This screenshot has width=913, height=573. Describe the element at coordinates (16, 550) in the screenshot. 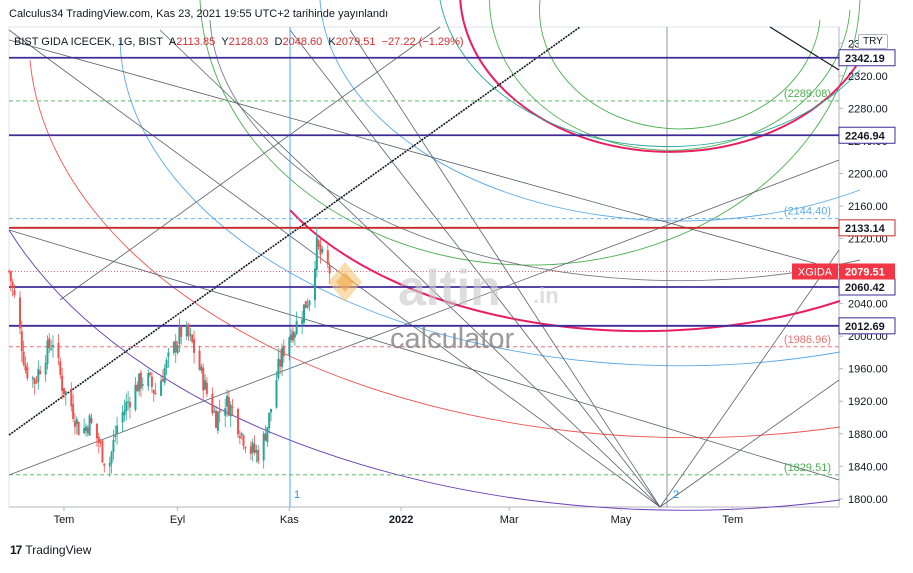

I see `tradingview-logo-icon: 17` at that location.